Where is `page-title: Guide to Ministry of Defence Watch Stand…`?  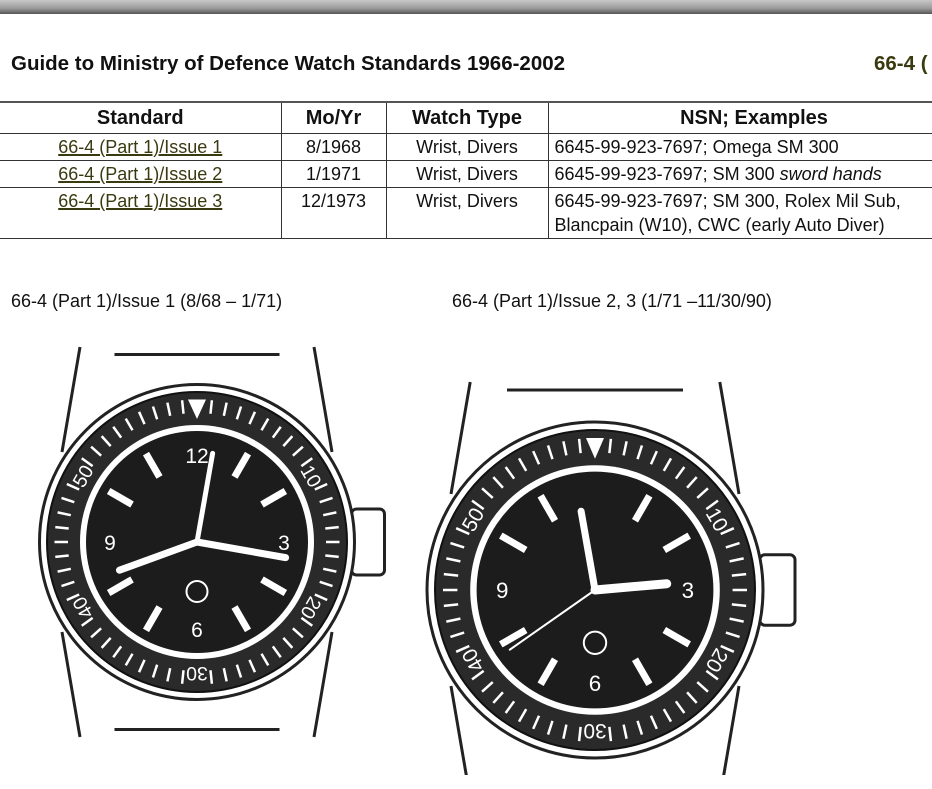
page-title: Guide to Ministry of Defence Watch Stand… is located at coordinates (288, 63).